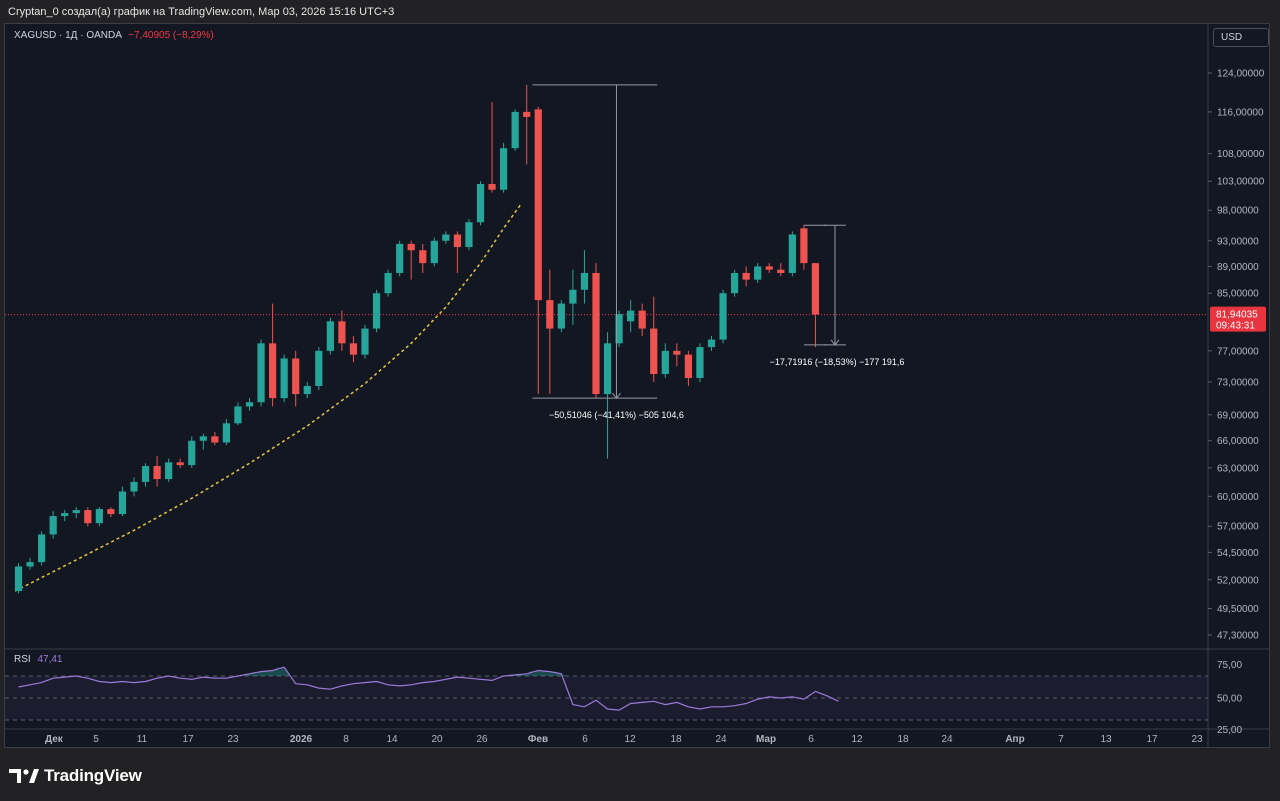 The image size is (1280, 801). I want to click on price-tick-label: 103,00000, so click(1241, 182).